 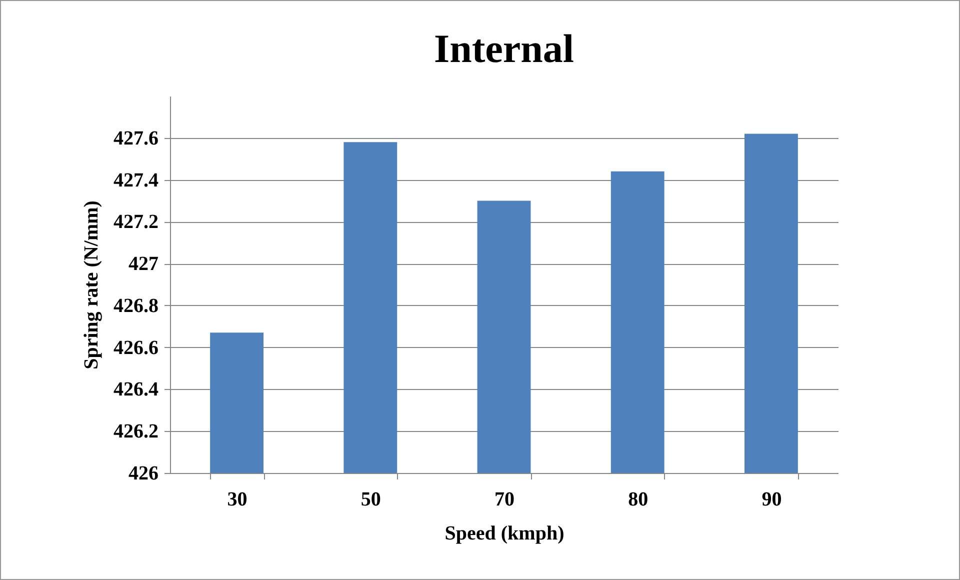 What do you see at coordinates (143, 473) in the screenshot?
I see `y-tick-label: 426` at bounding box center [143, 473].